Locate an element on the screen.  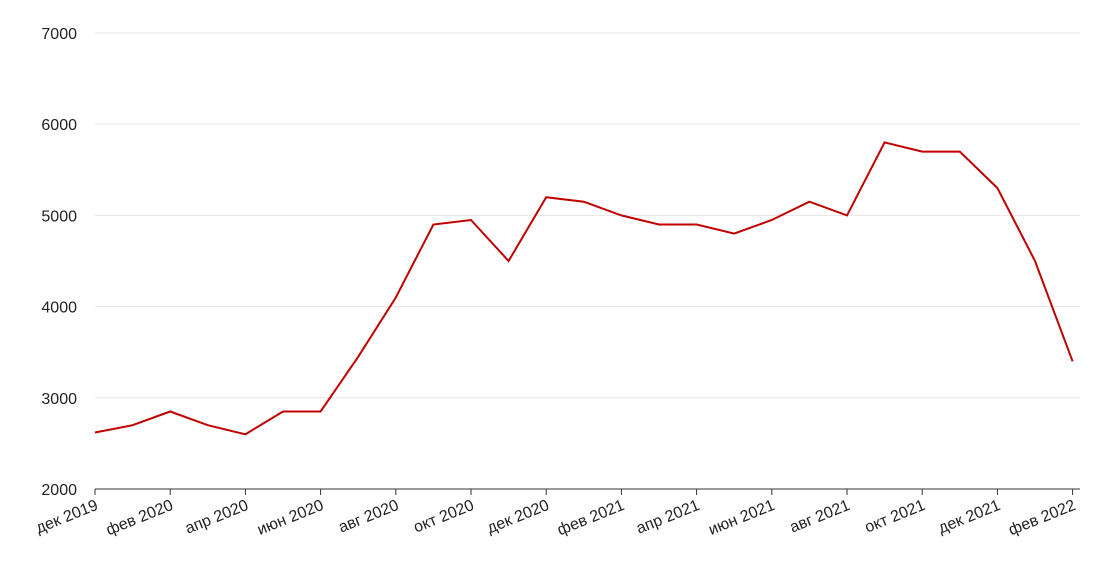
y-tick-label: 4000 is located at coordinates (59, 308).